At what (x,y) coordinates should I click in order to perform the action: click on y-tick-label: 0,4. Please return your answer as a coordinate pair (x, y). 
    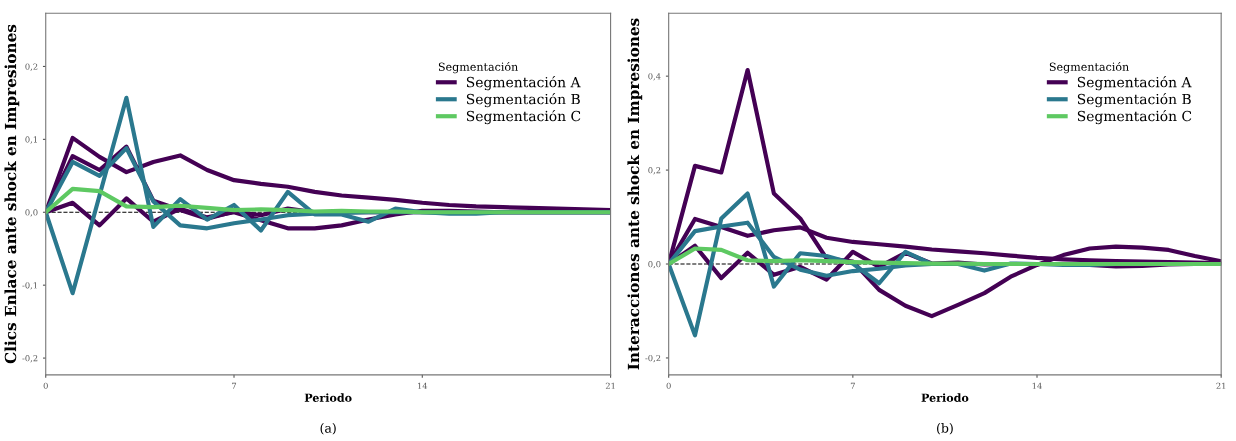
    Looking at the image, I should click on (654, 77).